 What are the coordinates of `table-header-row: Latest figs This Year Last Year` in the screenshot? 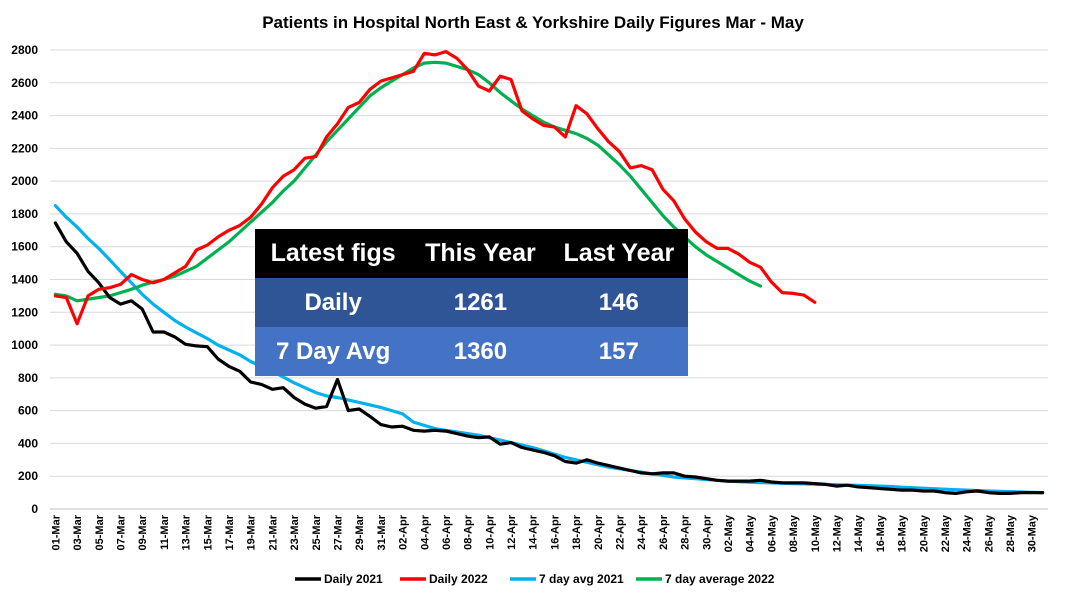 It's located at (471, 253).